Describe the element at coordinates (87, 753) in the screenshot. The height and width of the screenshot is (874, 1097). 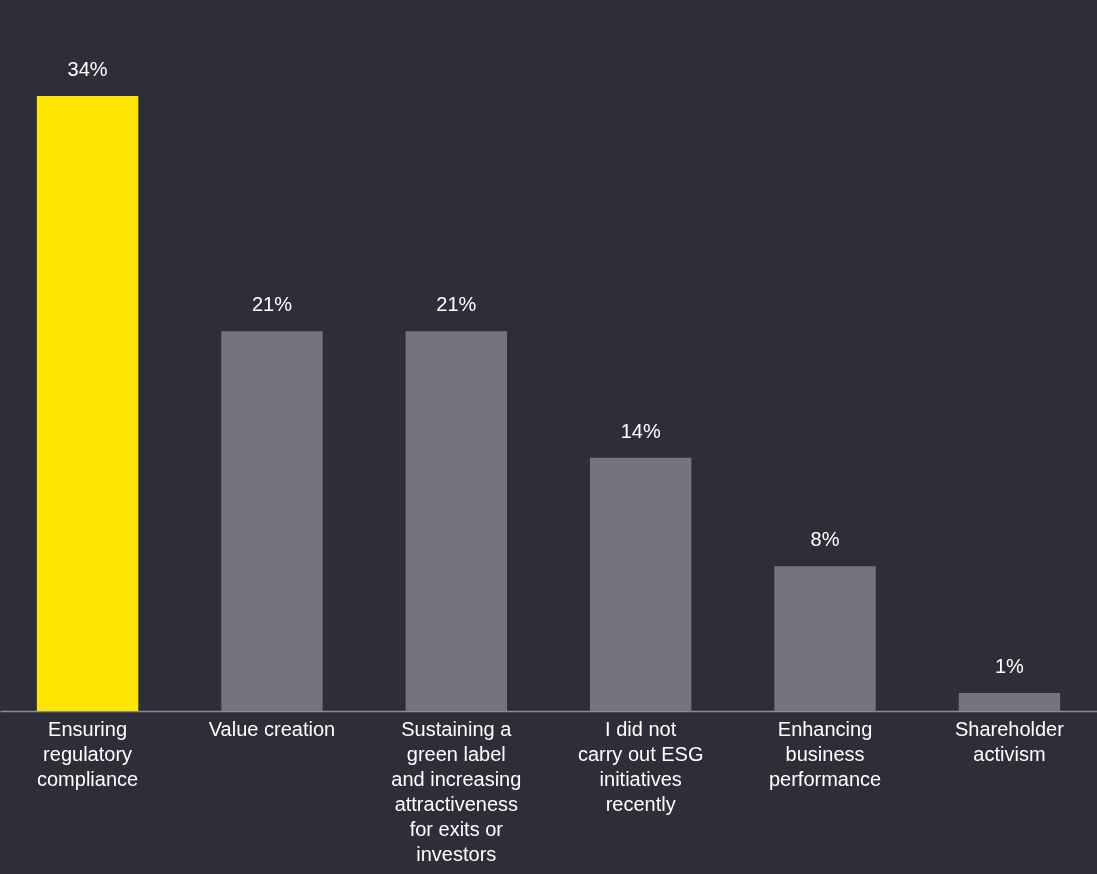
I see `x-tick-label: Ensuring regulatory compliance` at that location.